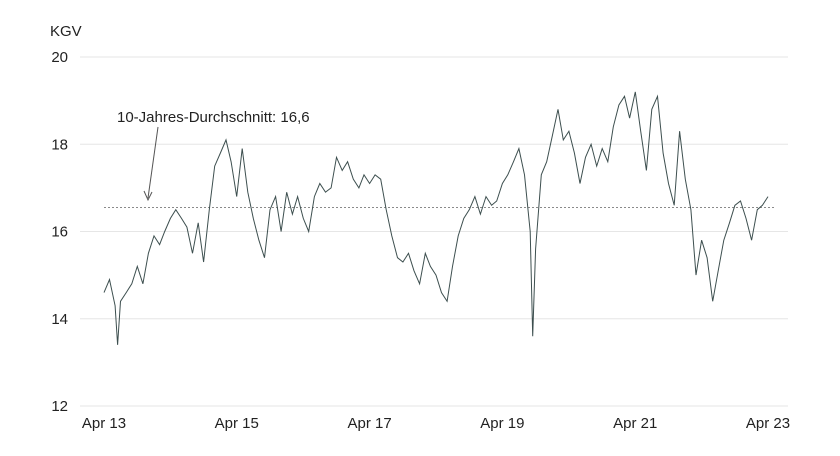 The width and height of the screenshot is (840, 456). What do you see at coordinates (59, 144) in the screenshot?
I see `y-tick-label: 18` at bounding box center [59, 144].